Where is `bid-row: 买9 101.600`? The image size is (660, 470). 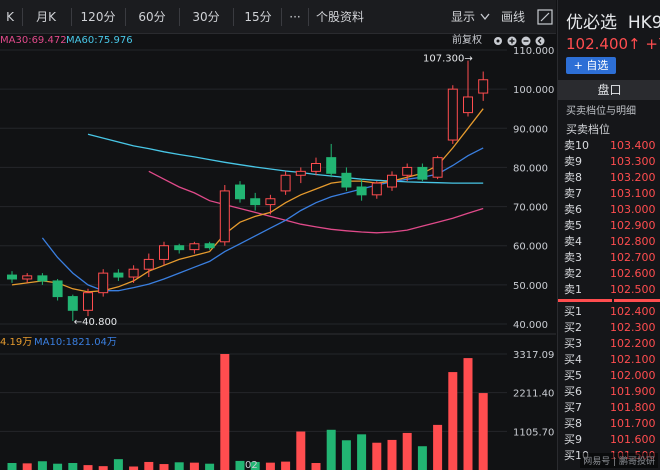
bid-row: 买9 101.600 is located at coordinates (609, 440).